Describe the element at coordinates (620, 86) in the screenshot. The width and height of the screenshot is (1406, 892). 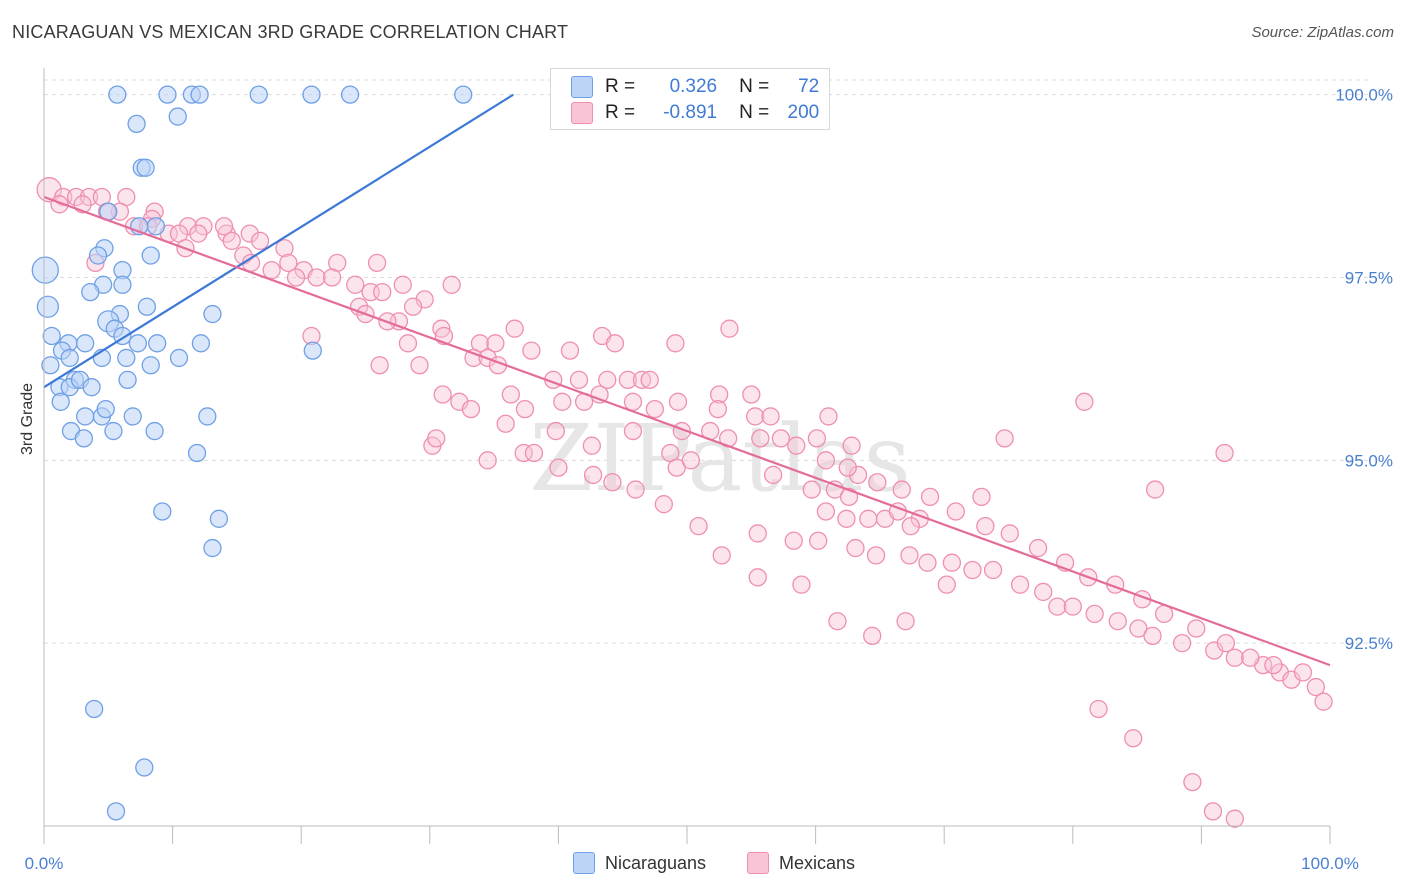
I see `r-label: R =` at that location.